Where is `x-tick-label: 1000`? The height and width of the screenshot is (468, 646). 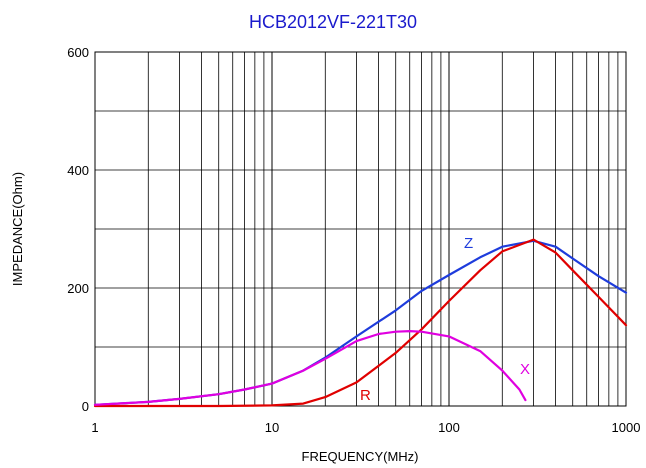
x-tick-label: 1000 is located at coordinates (626, 427).